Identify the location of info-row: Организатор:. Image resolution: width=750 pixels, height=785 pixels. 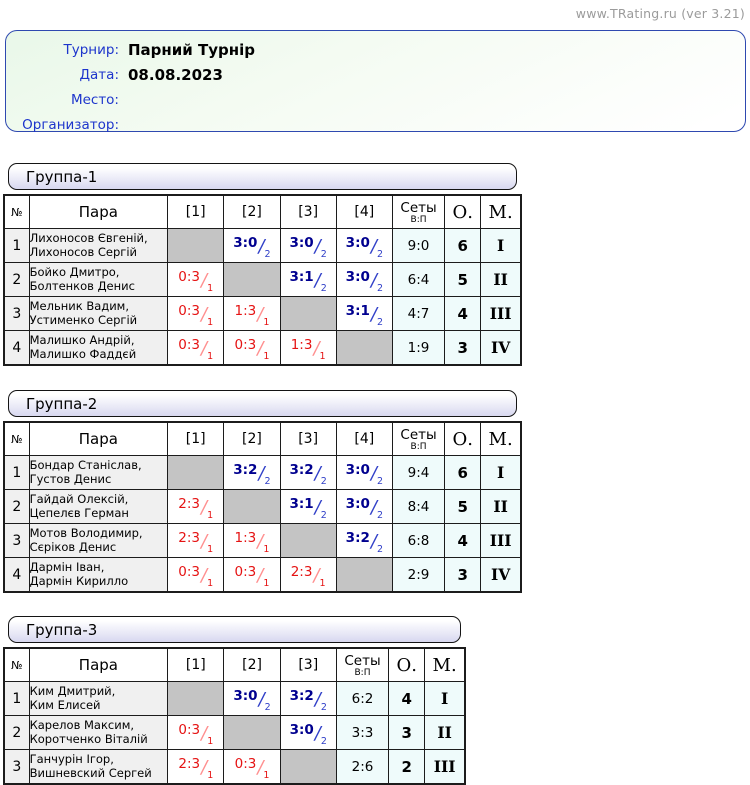
(375, 125).